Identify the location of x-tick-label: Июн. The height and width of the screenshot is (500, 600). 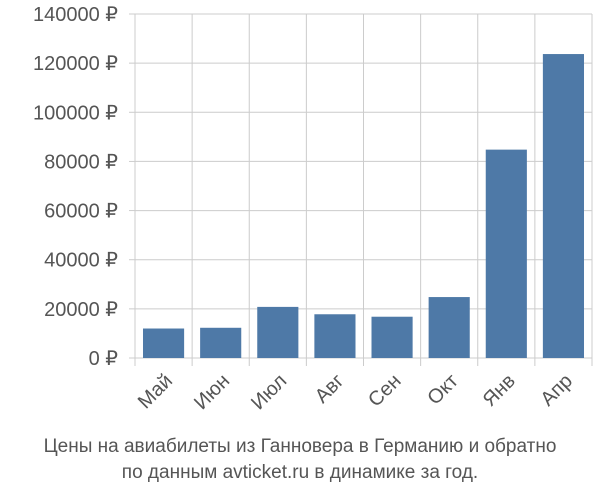
(212, 392).